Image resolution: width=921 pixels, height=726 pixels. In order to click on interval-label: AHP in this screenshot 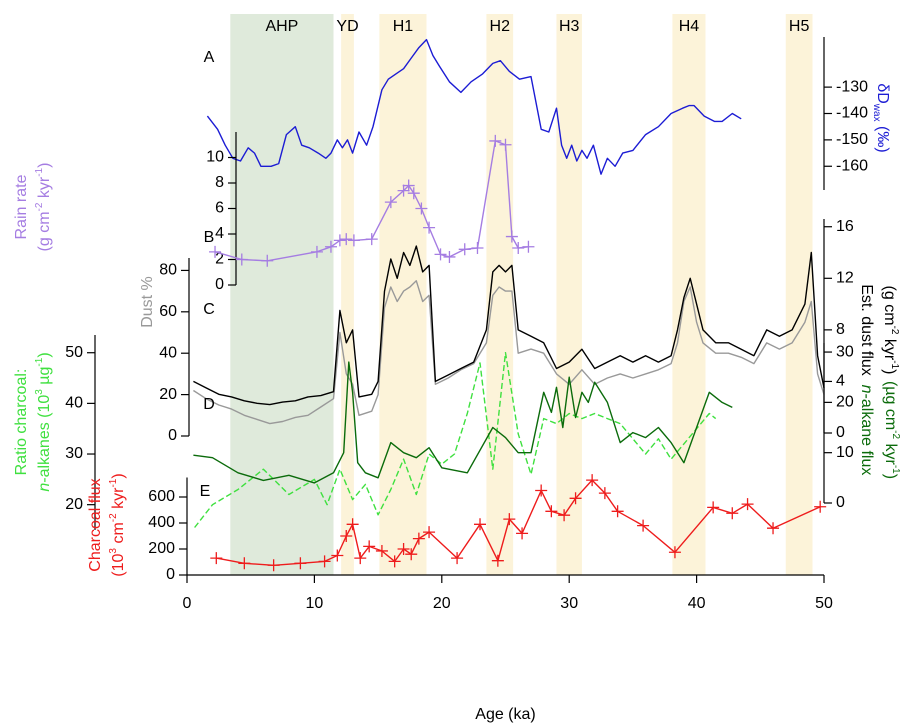, I will do `click(281, 26)`.